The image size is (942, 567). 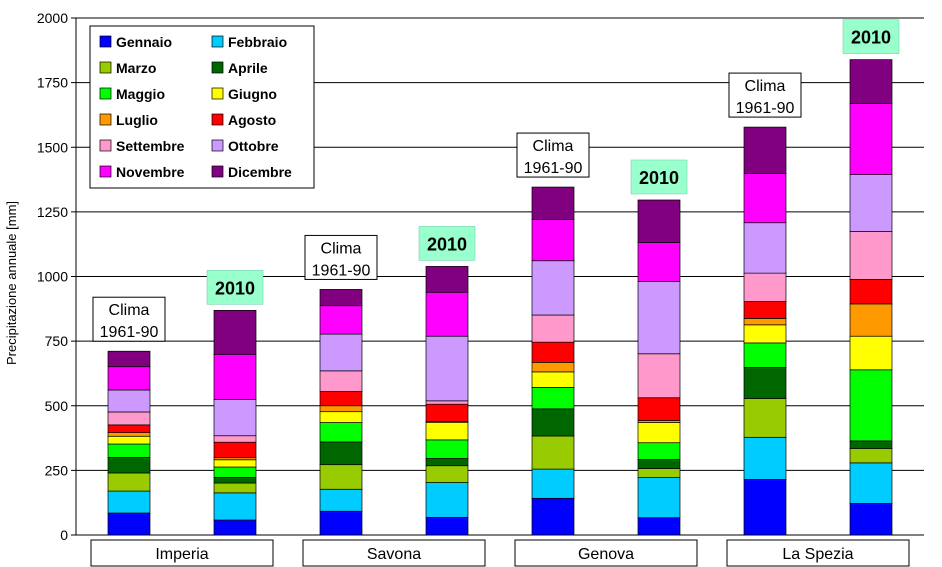 What do you see at coordinates (136, 68) in the screenshot?
I see `legend-label-marzo: Marzo` at bounding box center [136, 68].